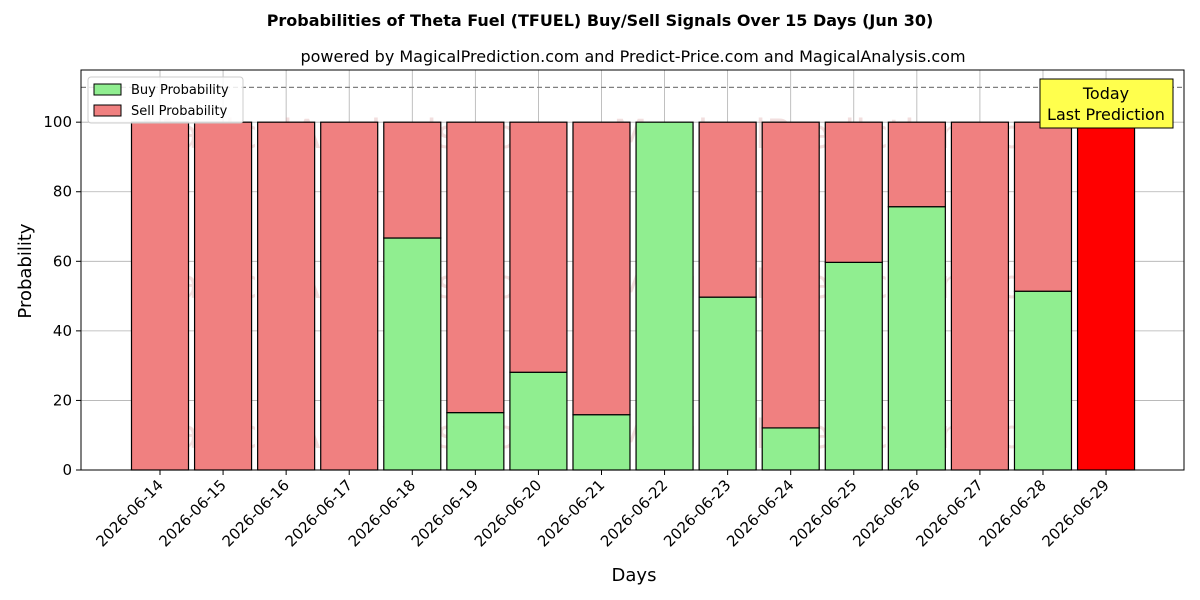 This screenshot has width=1200, height=600. Describe the element at coordinates (62, 400) in the screenshot. I see `y-tick-label: 20` at that location.